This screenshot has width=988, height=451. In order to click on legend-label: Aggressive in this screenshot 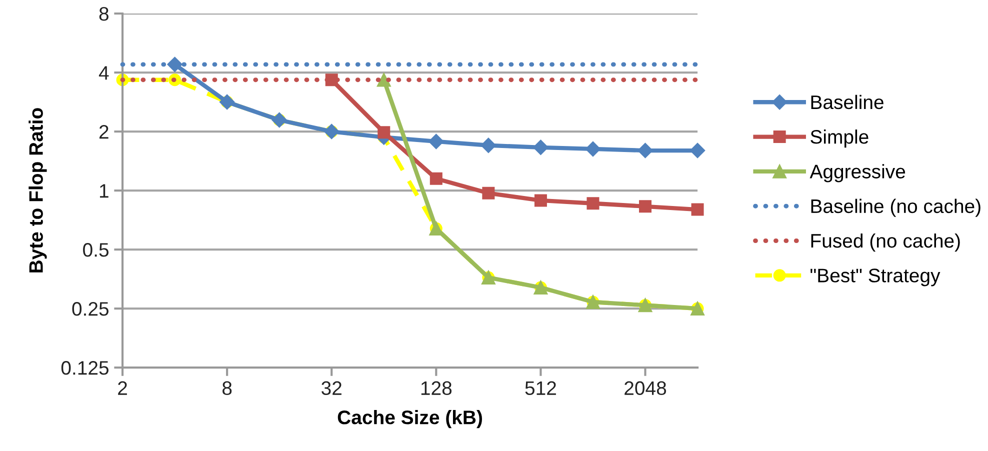, I will do `click(858, 173)`.